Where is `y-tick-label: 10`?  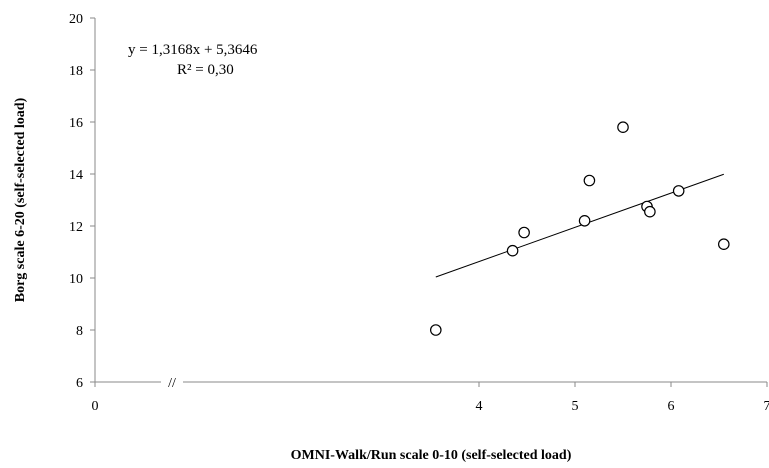
y-tick-label: 10 is located at coordinates (76, 279).